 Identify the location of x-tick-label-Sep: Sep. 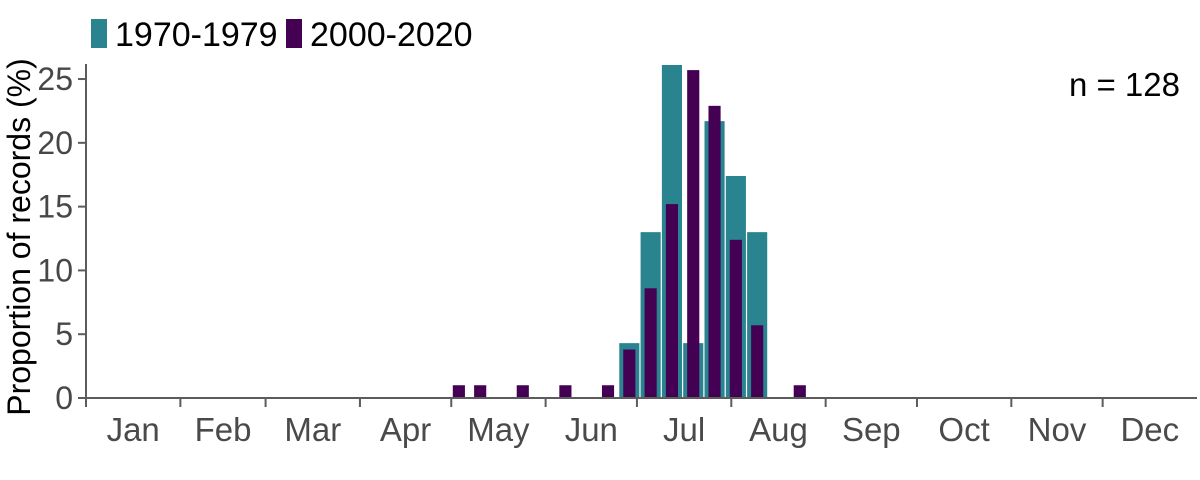
(871, 429).